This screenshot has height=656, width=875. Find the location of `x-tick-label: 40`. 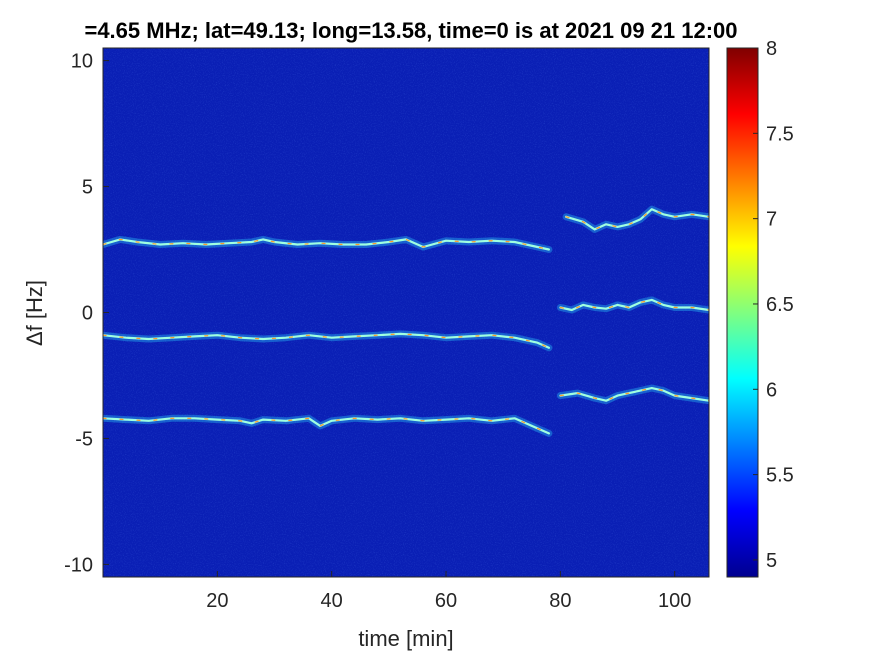

x-tick-label: 40 is located at coordinates (332, 601).